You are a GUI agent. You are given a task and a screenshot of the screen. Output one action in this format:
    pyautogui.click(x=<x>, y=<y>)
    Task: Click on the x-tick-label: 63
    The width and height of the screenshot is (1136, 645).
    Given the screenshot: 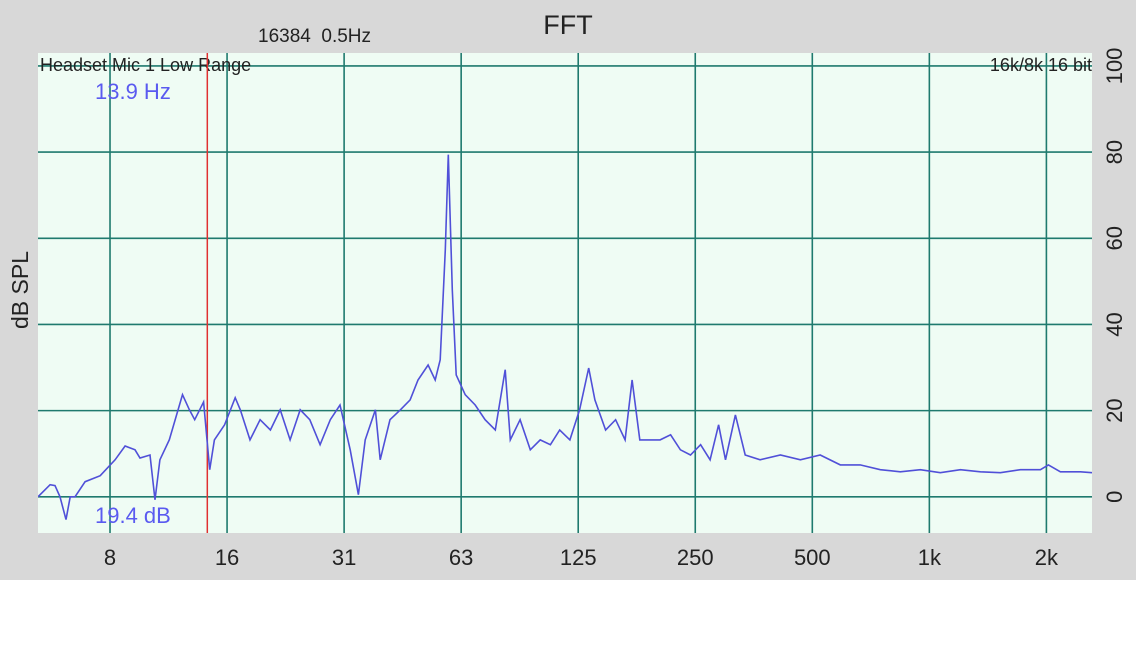 What is the action you would take?
    pyautogui.click(x=461, y=557)
    